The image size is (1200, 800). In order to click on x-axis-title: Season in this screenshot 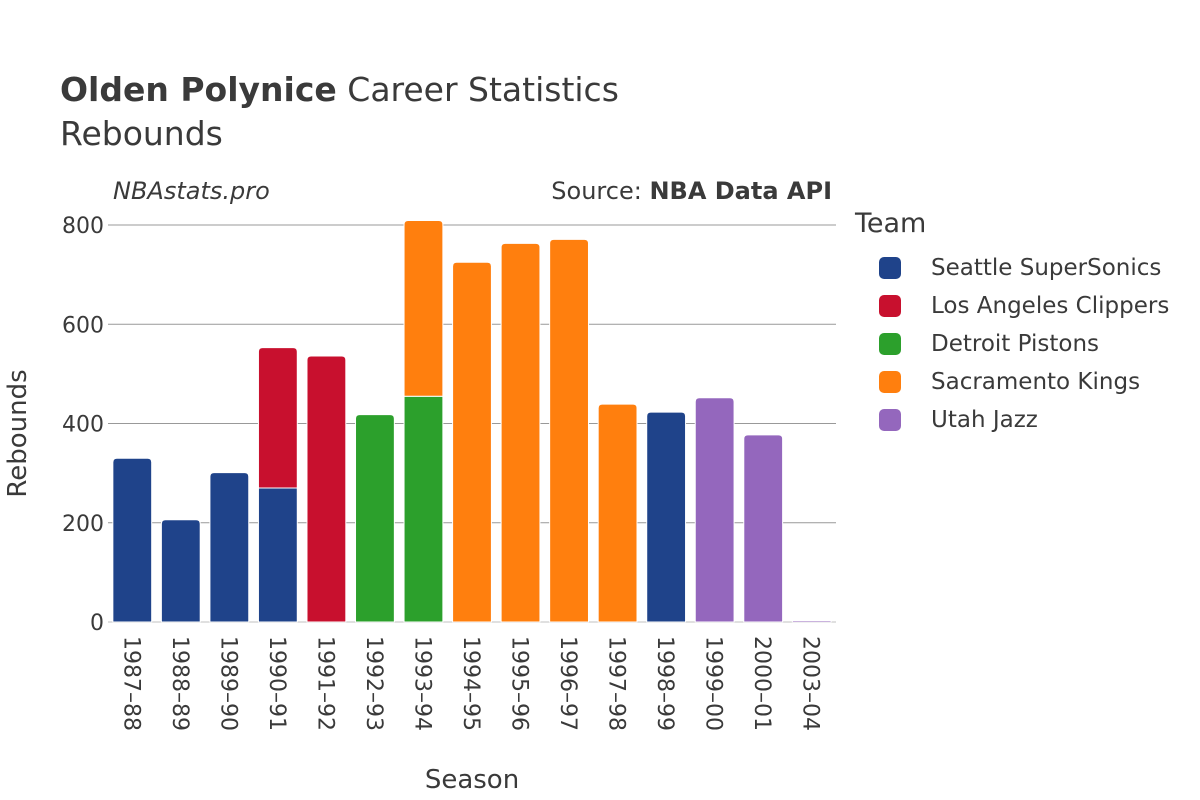, I will do `click(472, 780)`.